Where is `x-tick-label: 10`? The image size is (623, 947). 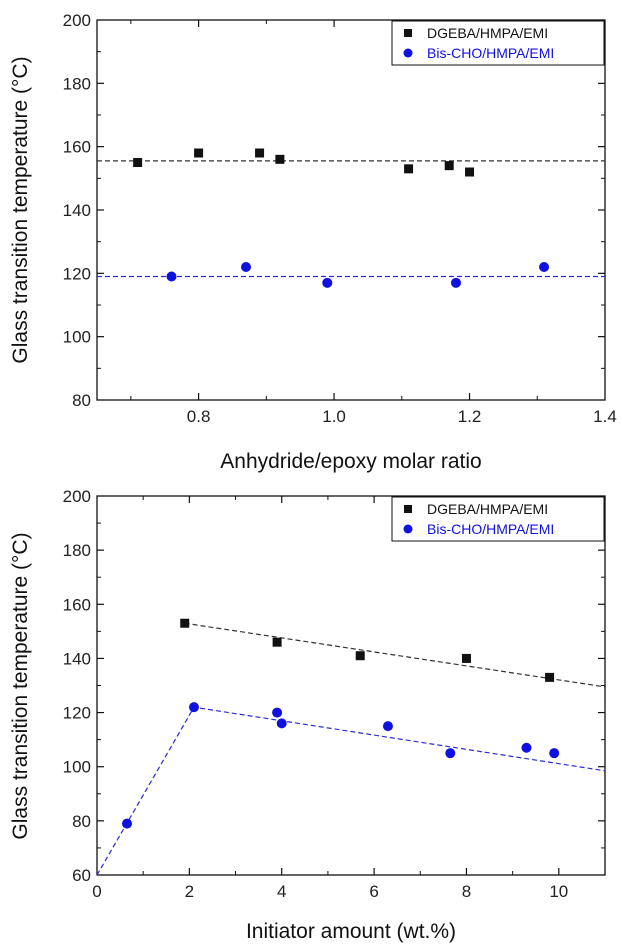 x-tick-label: 10 is located at coordinates (558, 891).